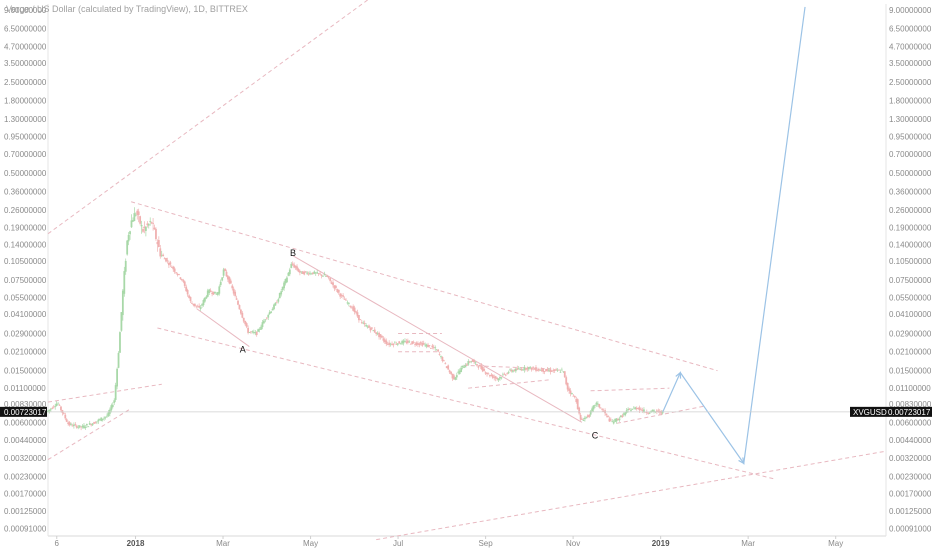 The width and height of the screenshot is (932, 550). Describe the element at coordinates (466, 411) in the screenshot. I see `last-price-line: 0.00723017 XVGUSD 0.00723017` at that location.